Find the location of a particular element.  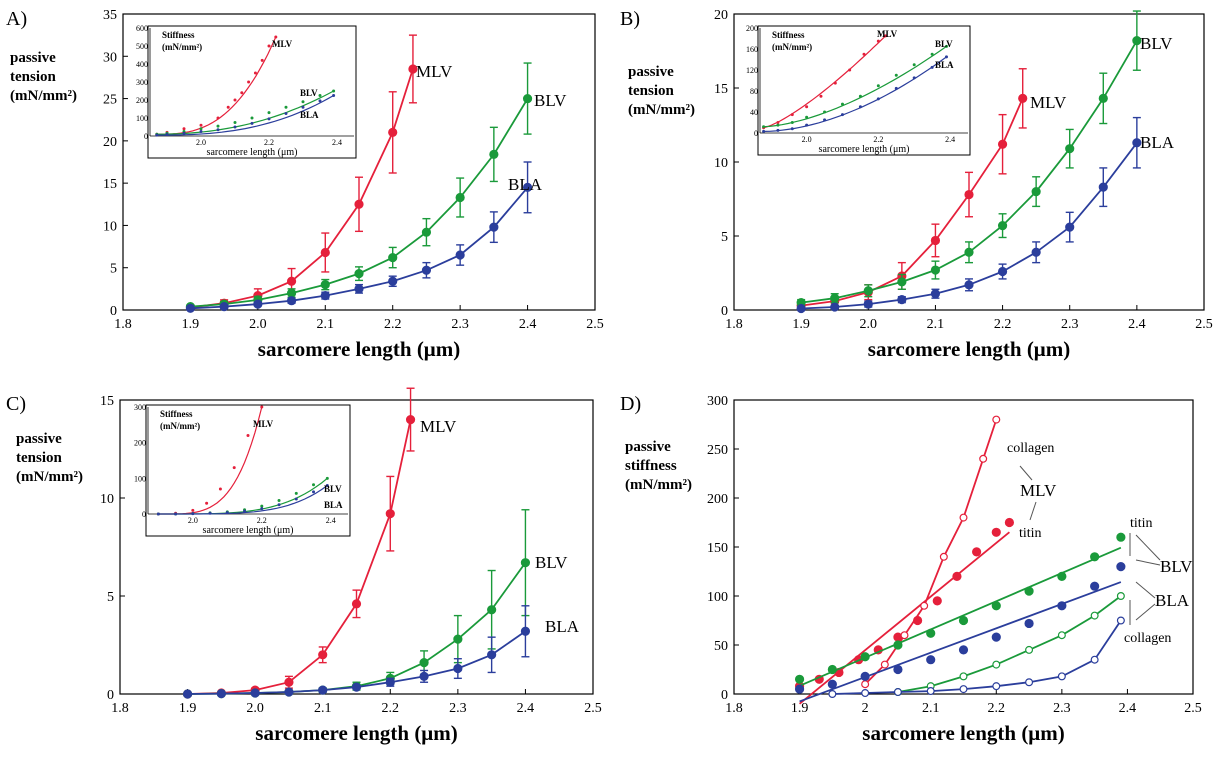

panel-b-inset-mlv-label: MLV is located at coordinates (887, 34).